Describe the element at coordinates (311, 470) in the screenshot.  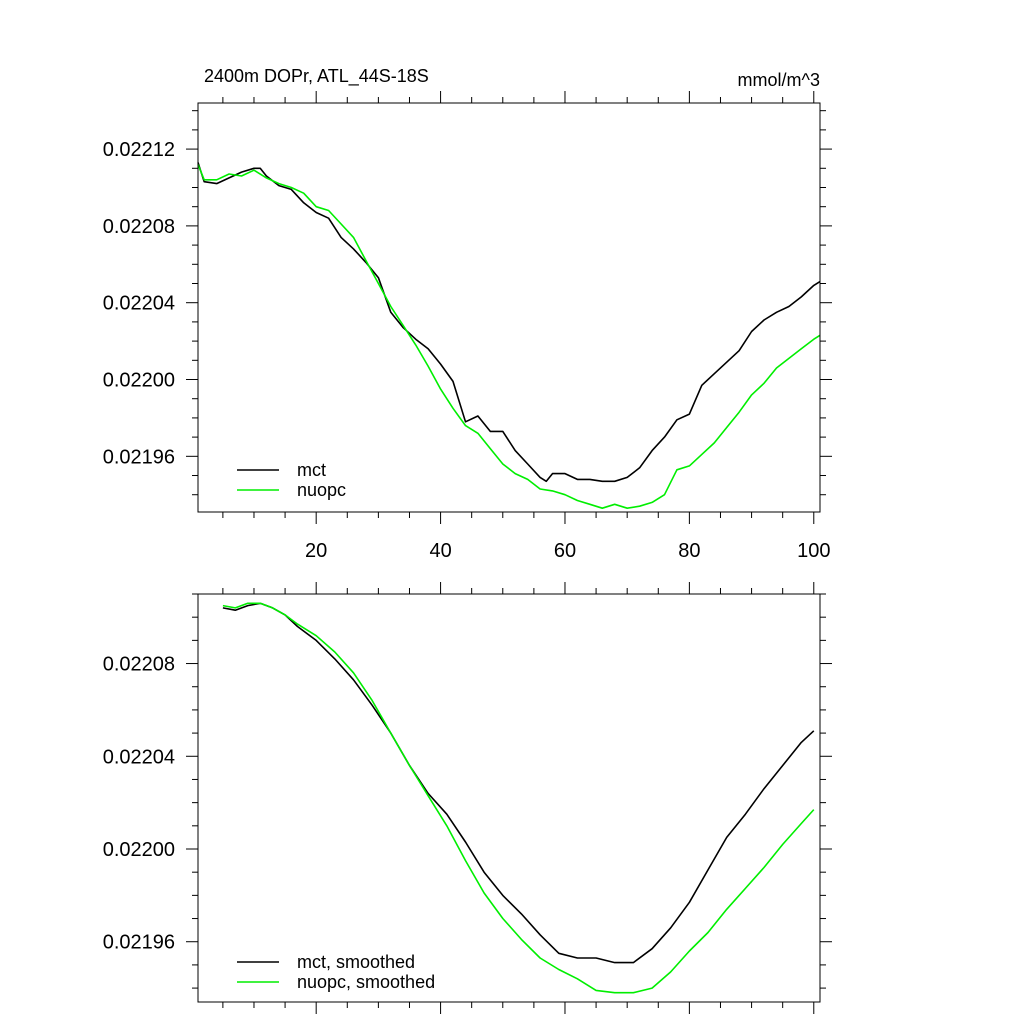
I see `legend-label: mct` at that location.